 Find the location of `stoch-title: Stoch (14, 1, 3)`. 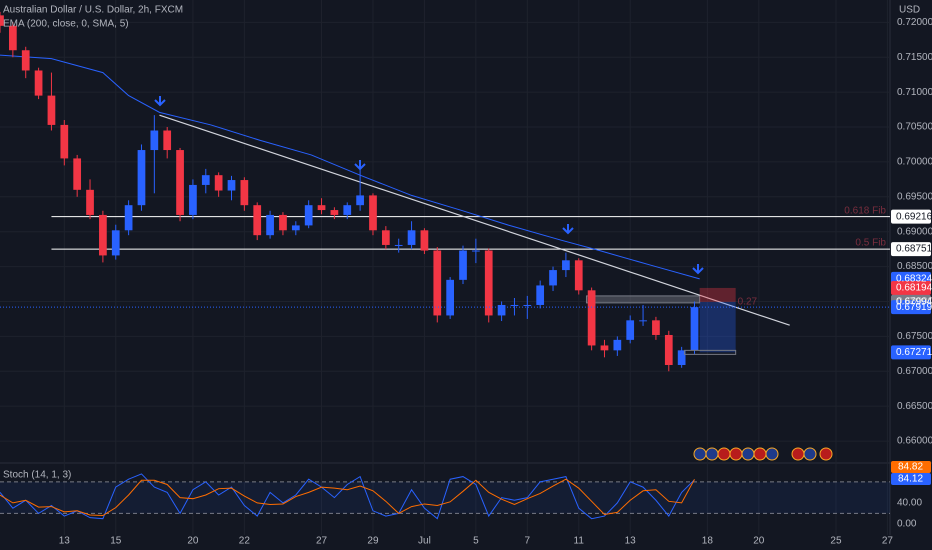

stoch-title: Stoch (14, 1, 3) is located at coordinates (37, 475).